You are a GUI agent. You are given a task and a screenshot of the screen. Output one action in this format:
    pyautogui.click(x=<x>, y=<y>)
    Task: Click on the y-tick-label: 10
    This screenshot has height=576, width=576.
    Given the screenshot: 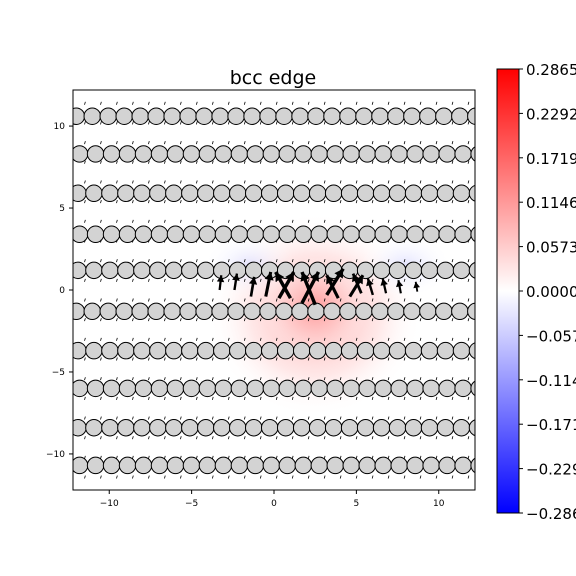 What is the action you would take?
    pyautogui.click(x=60, y=127)
    